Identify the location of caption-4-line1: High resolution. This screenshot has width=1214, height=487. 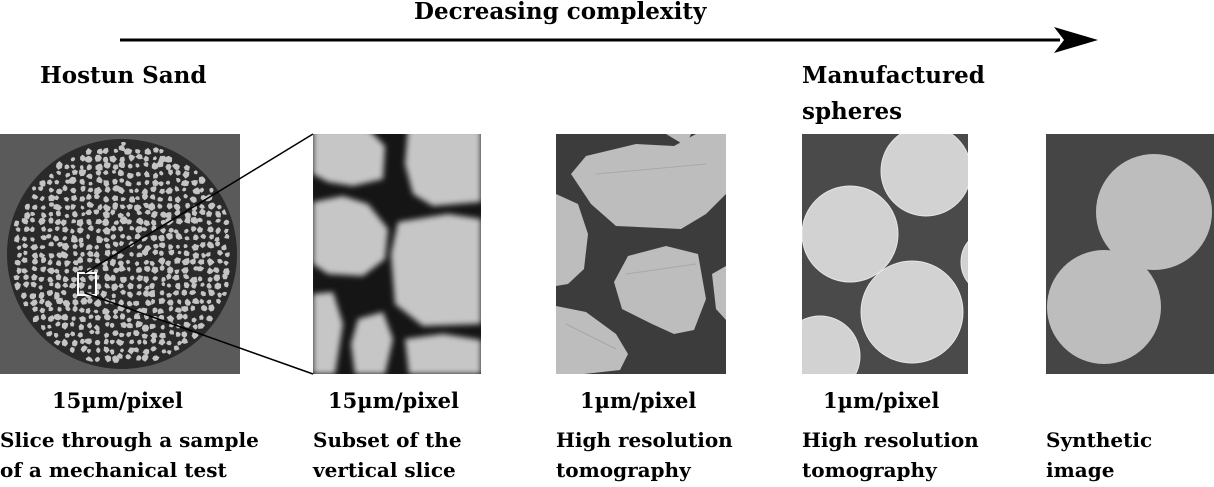
(890, 440).